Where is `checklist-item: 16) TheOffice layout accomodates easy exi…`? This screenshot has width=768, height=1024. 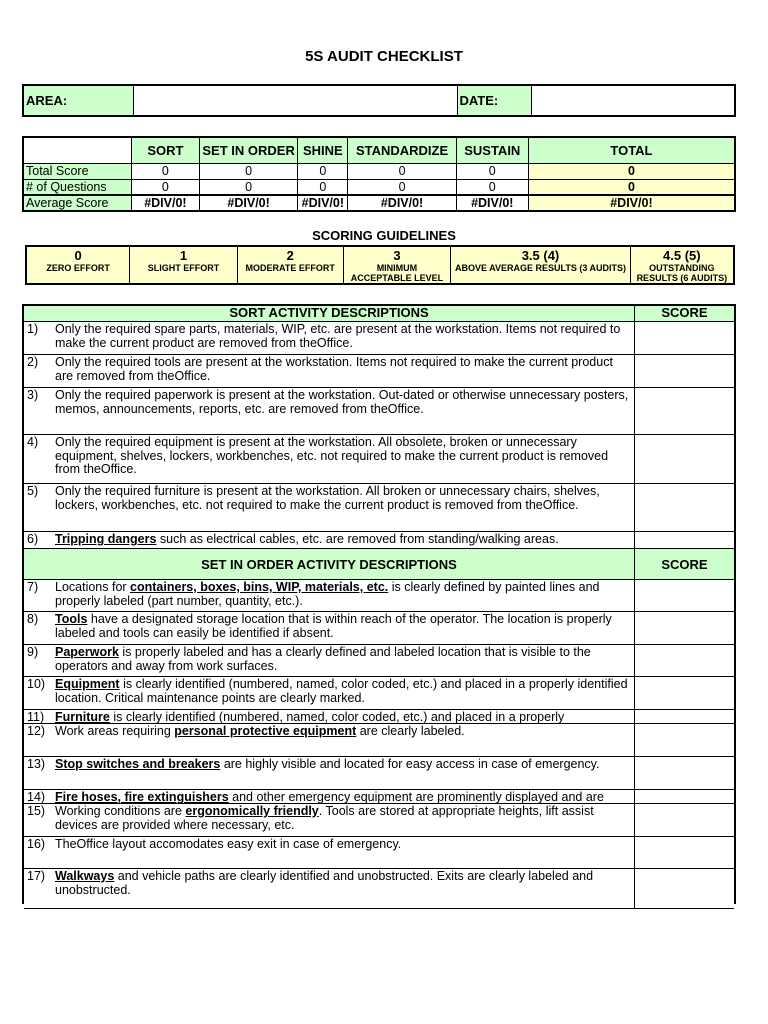
checklist-item: 16) TheOffice layout accomodates easy exi… is located at coordinates (379, 853).